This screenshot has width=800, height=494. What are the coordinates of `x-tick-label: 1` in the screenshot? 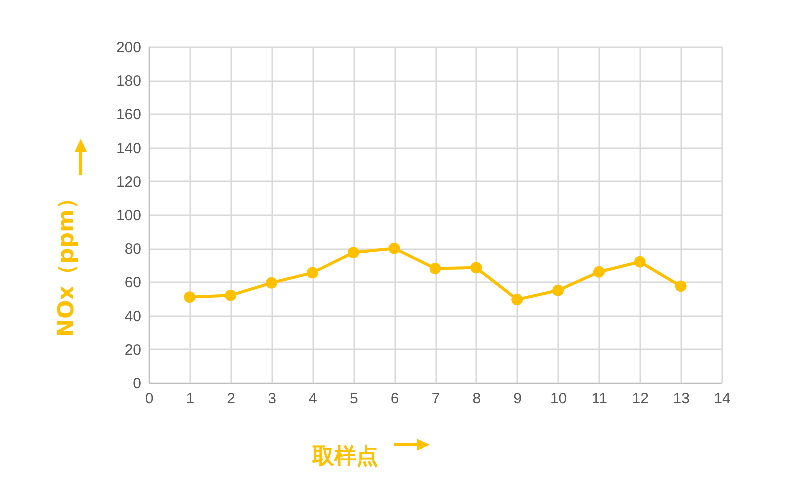 It's located at (190, 399).